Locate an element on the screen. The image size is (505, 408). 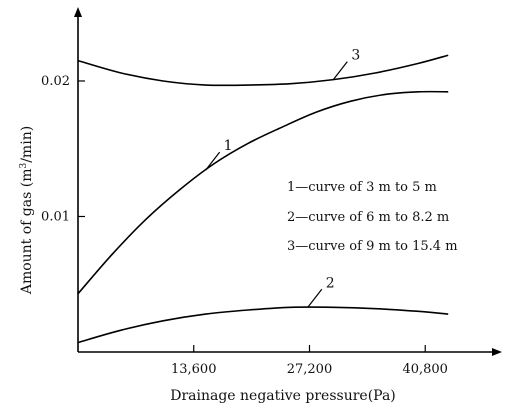
legend-entry-2: 2—curve of 6 m to 8.2 m is located at coordinates (368, 217).